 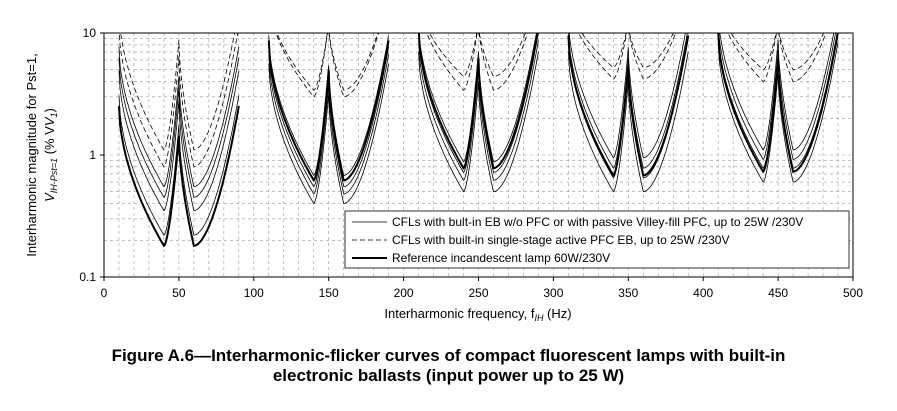 What do you see at coordinates (104, 293) in the screenshot?
I see `x-tick-label: 0` at bounding box center [104, 293].